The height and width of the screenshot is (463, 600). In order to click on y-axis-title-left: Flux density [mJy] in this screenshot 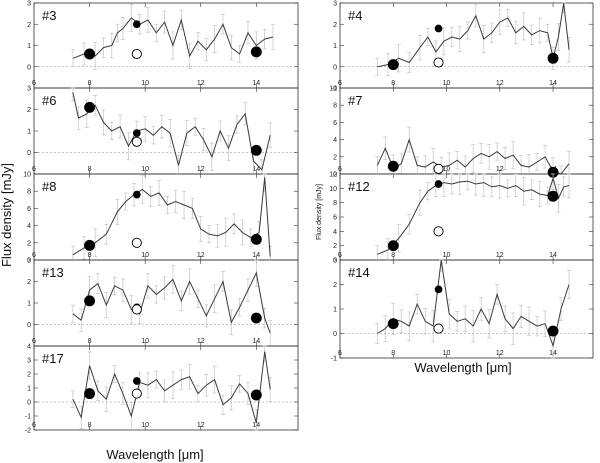, I will do `click(7, 215)`.